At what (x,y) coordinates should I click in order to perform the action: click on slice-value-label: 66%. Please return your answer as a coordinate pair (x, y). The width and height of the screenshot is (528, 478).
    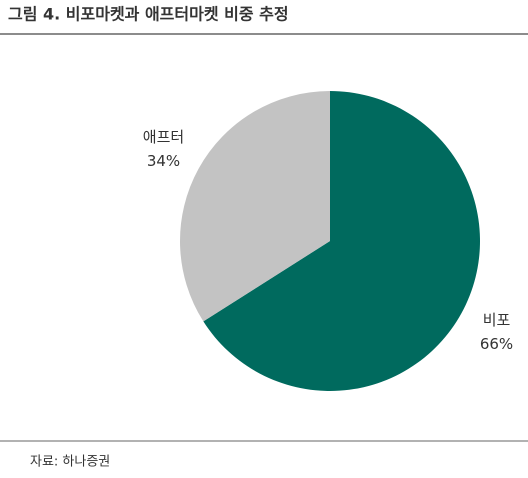
    Looking at the image, I should click on (496, 344).